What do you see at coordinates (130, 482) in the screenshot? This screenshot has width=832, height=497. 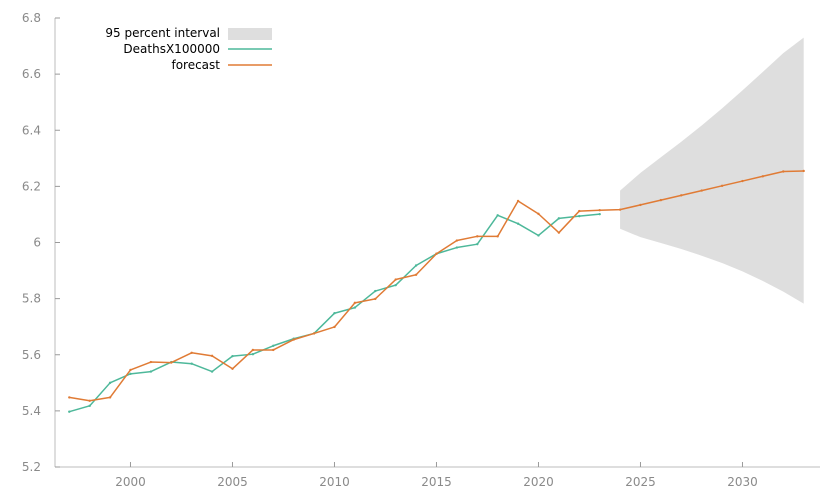 I see `x-tick-label: 2000` at bounding box center [130, 482].